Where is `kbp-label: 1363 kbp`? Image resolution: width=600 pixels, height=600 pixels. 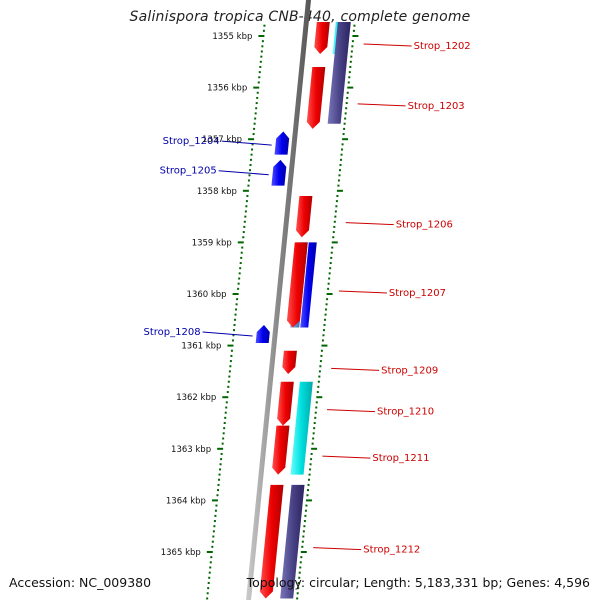
kbp-label: 1363 kbp is located at coordinates (191, 450).